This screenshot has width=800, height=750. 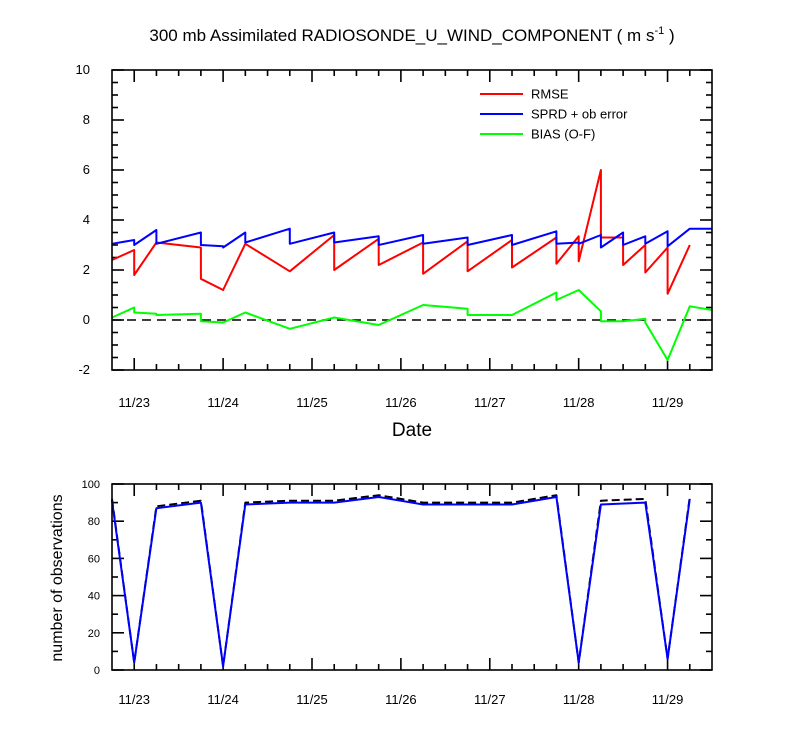 I want to click on legend-label: BIAS (O-F), so click(x=563, y=134).